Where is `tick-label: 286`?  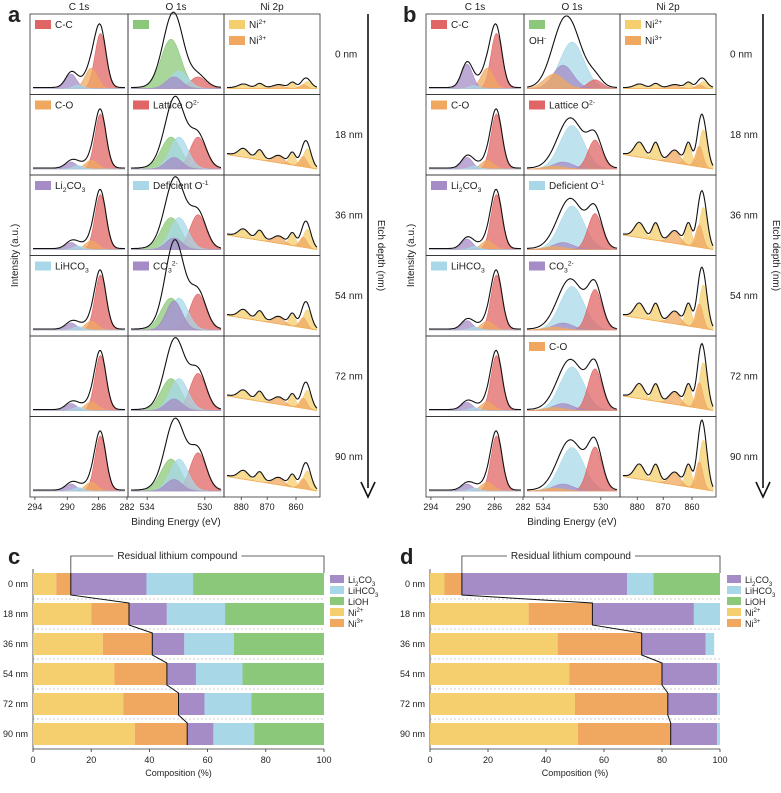 tick-label: 286 is located at coordinates (98, 507).